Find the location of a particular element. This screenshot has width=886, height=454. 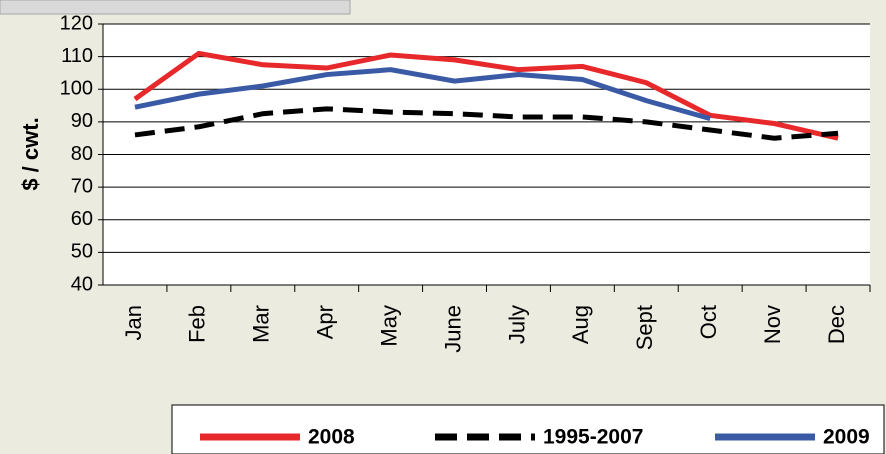

x-tick-label: Jan is located at coordinates (133, 322).